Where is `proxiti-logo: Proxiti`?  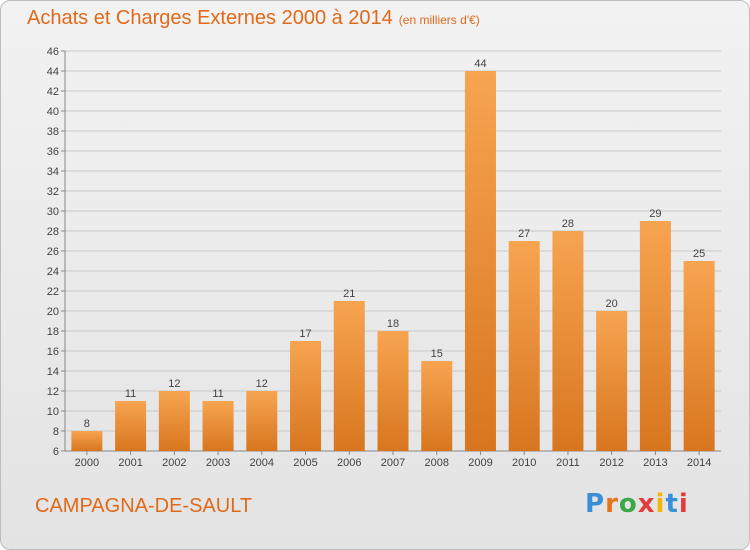
proxiti-logo: Proxiti is located at coordinates (637, 504).